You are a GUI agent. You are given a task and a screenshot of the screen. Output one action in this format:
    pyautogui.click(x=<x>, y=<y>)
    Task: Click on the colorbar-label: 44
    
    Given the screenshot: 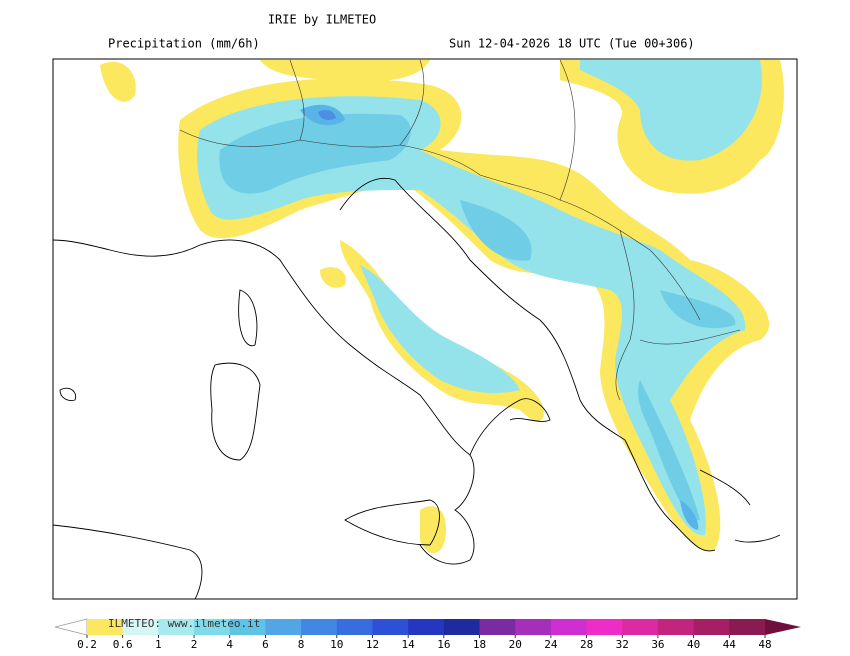 What is the action you would take?
    pyautogui.click(x=730, y=644)
    